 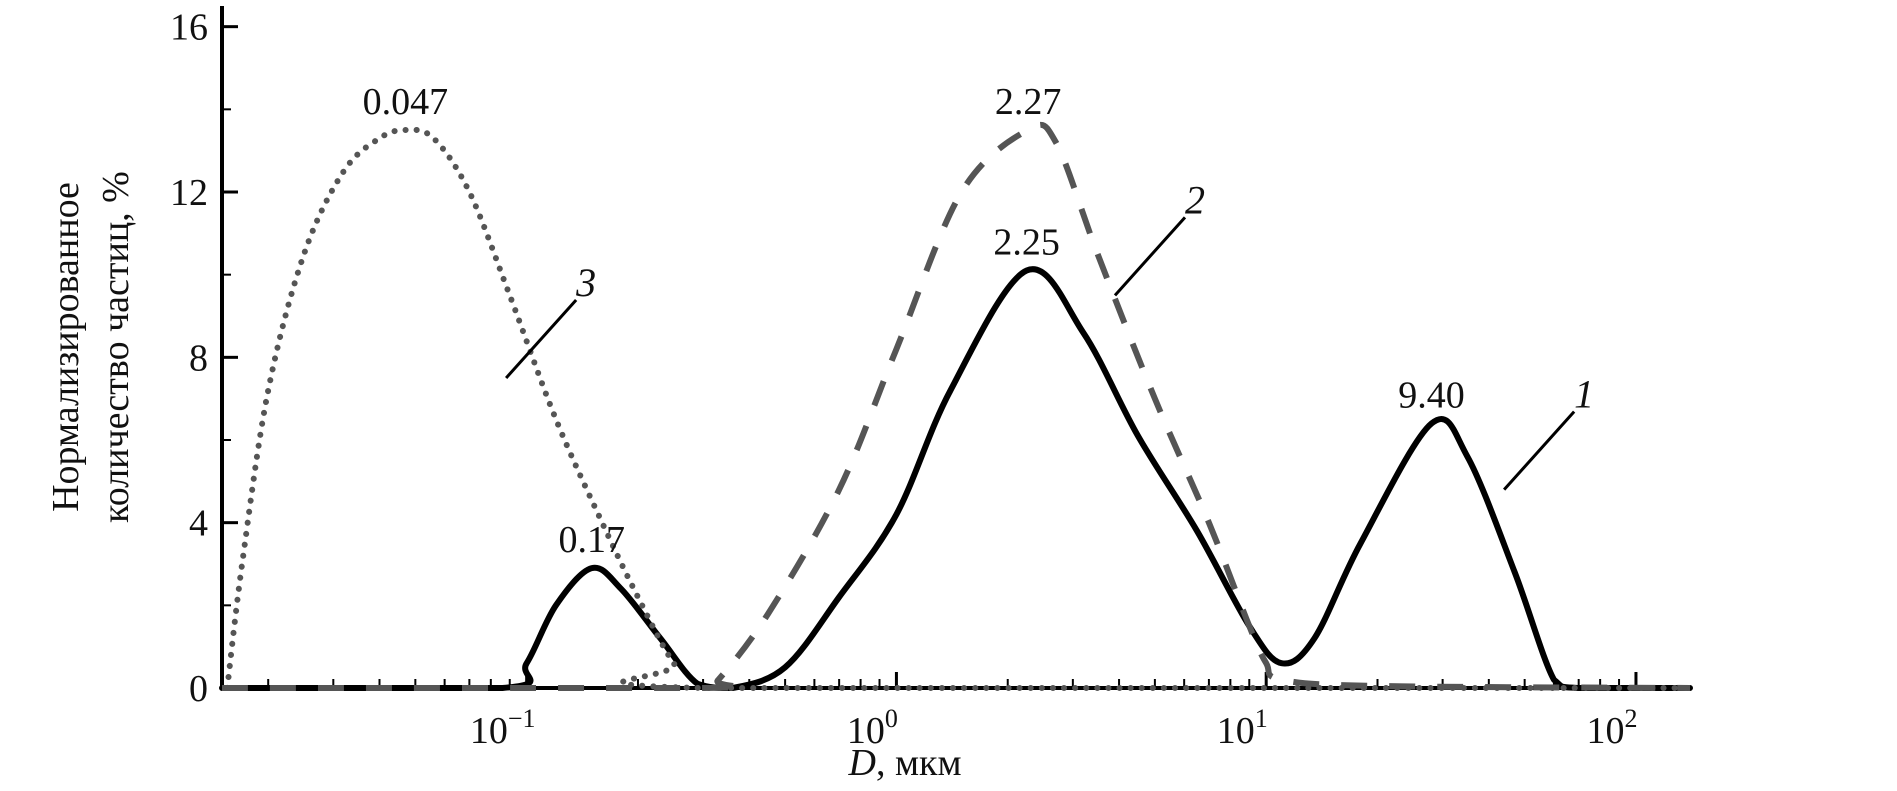 What do you see at coordinates (592, 540) in the screenshot?
I see `peak-label: 0.17` at bounding box center [592, 540].